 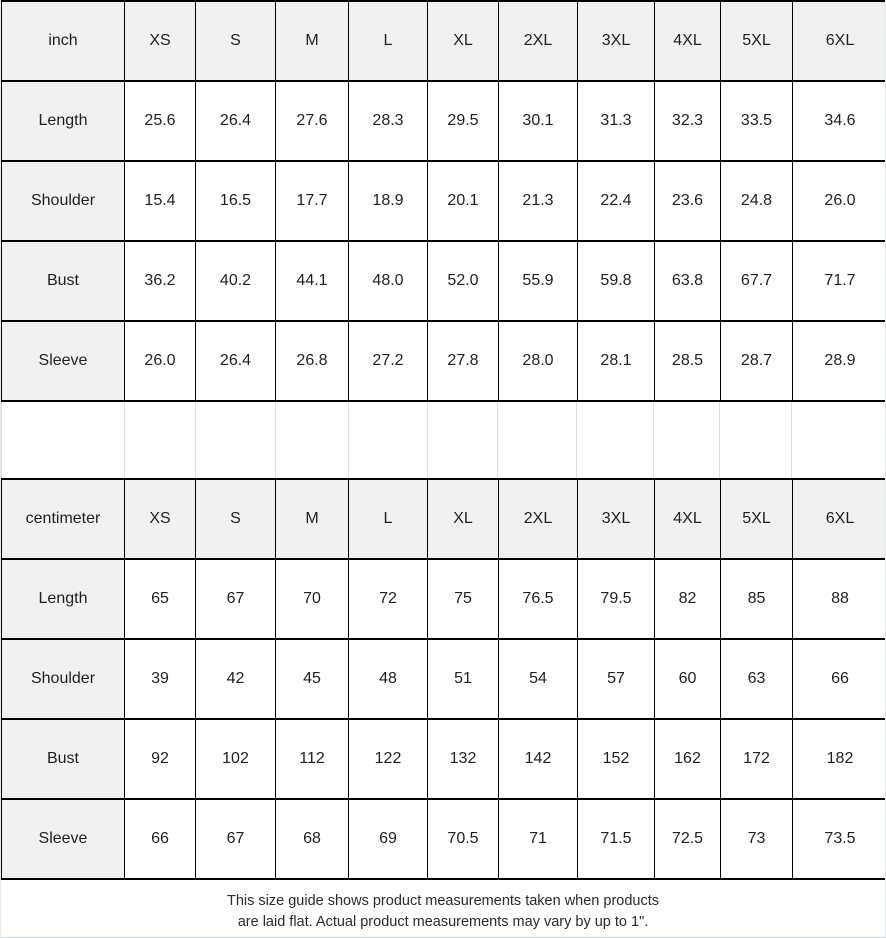 What do you see at coordinates (235, 281) in the screenshot?
I see `measure-value-cell: 40.2` at bounding box center [235, 281].